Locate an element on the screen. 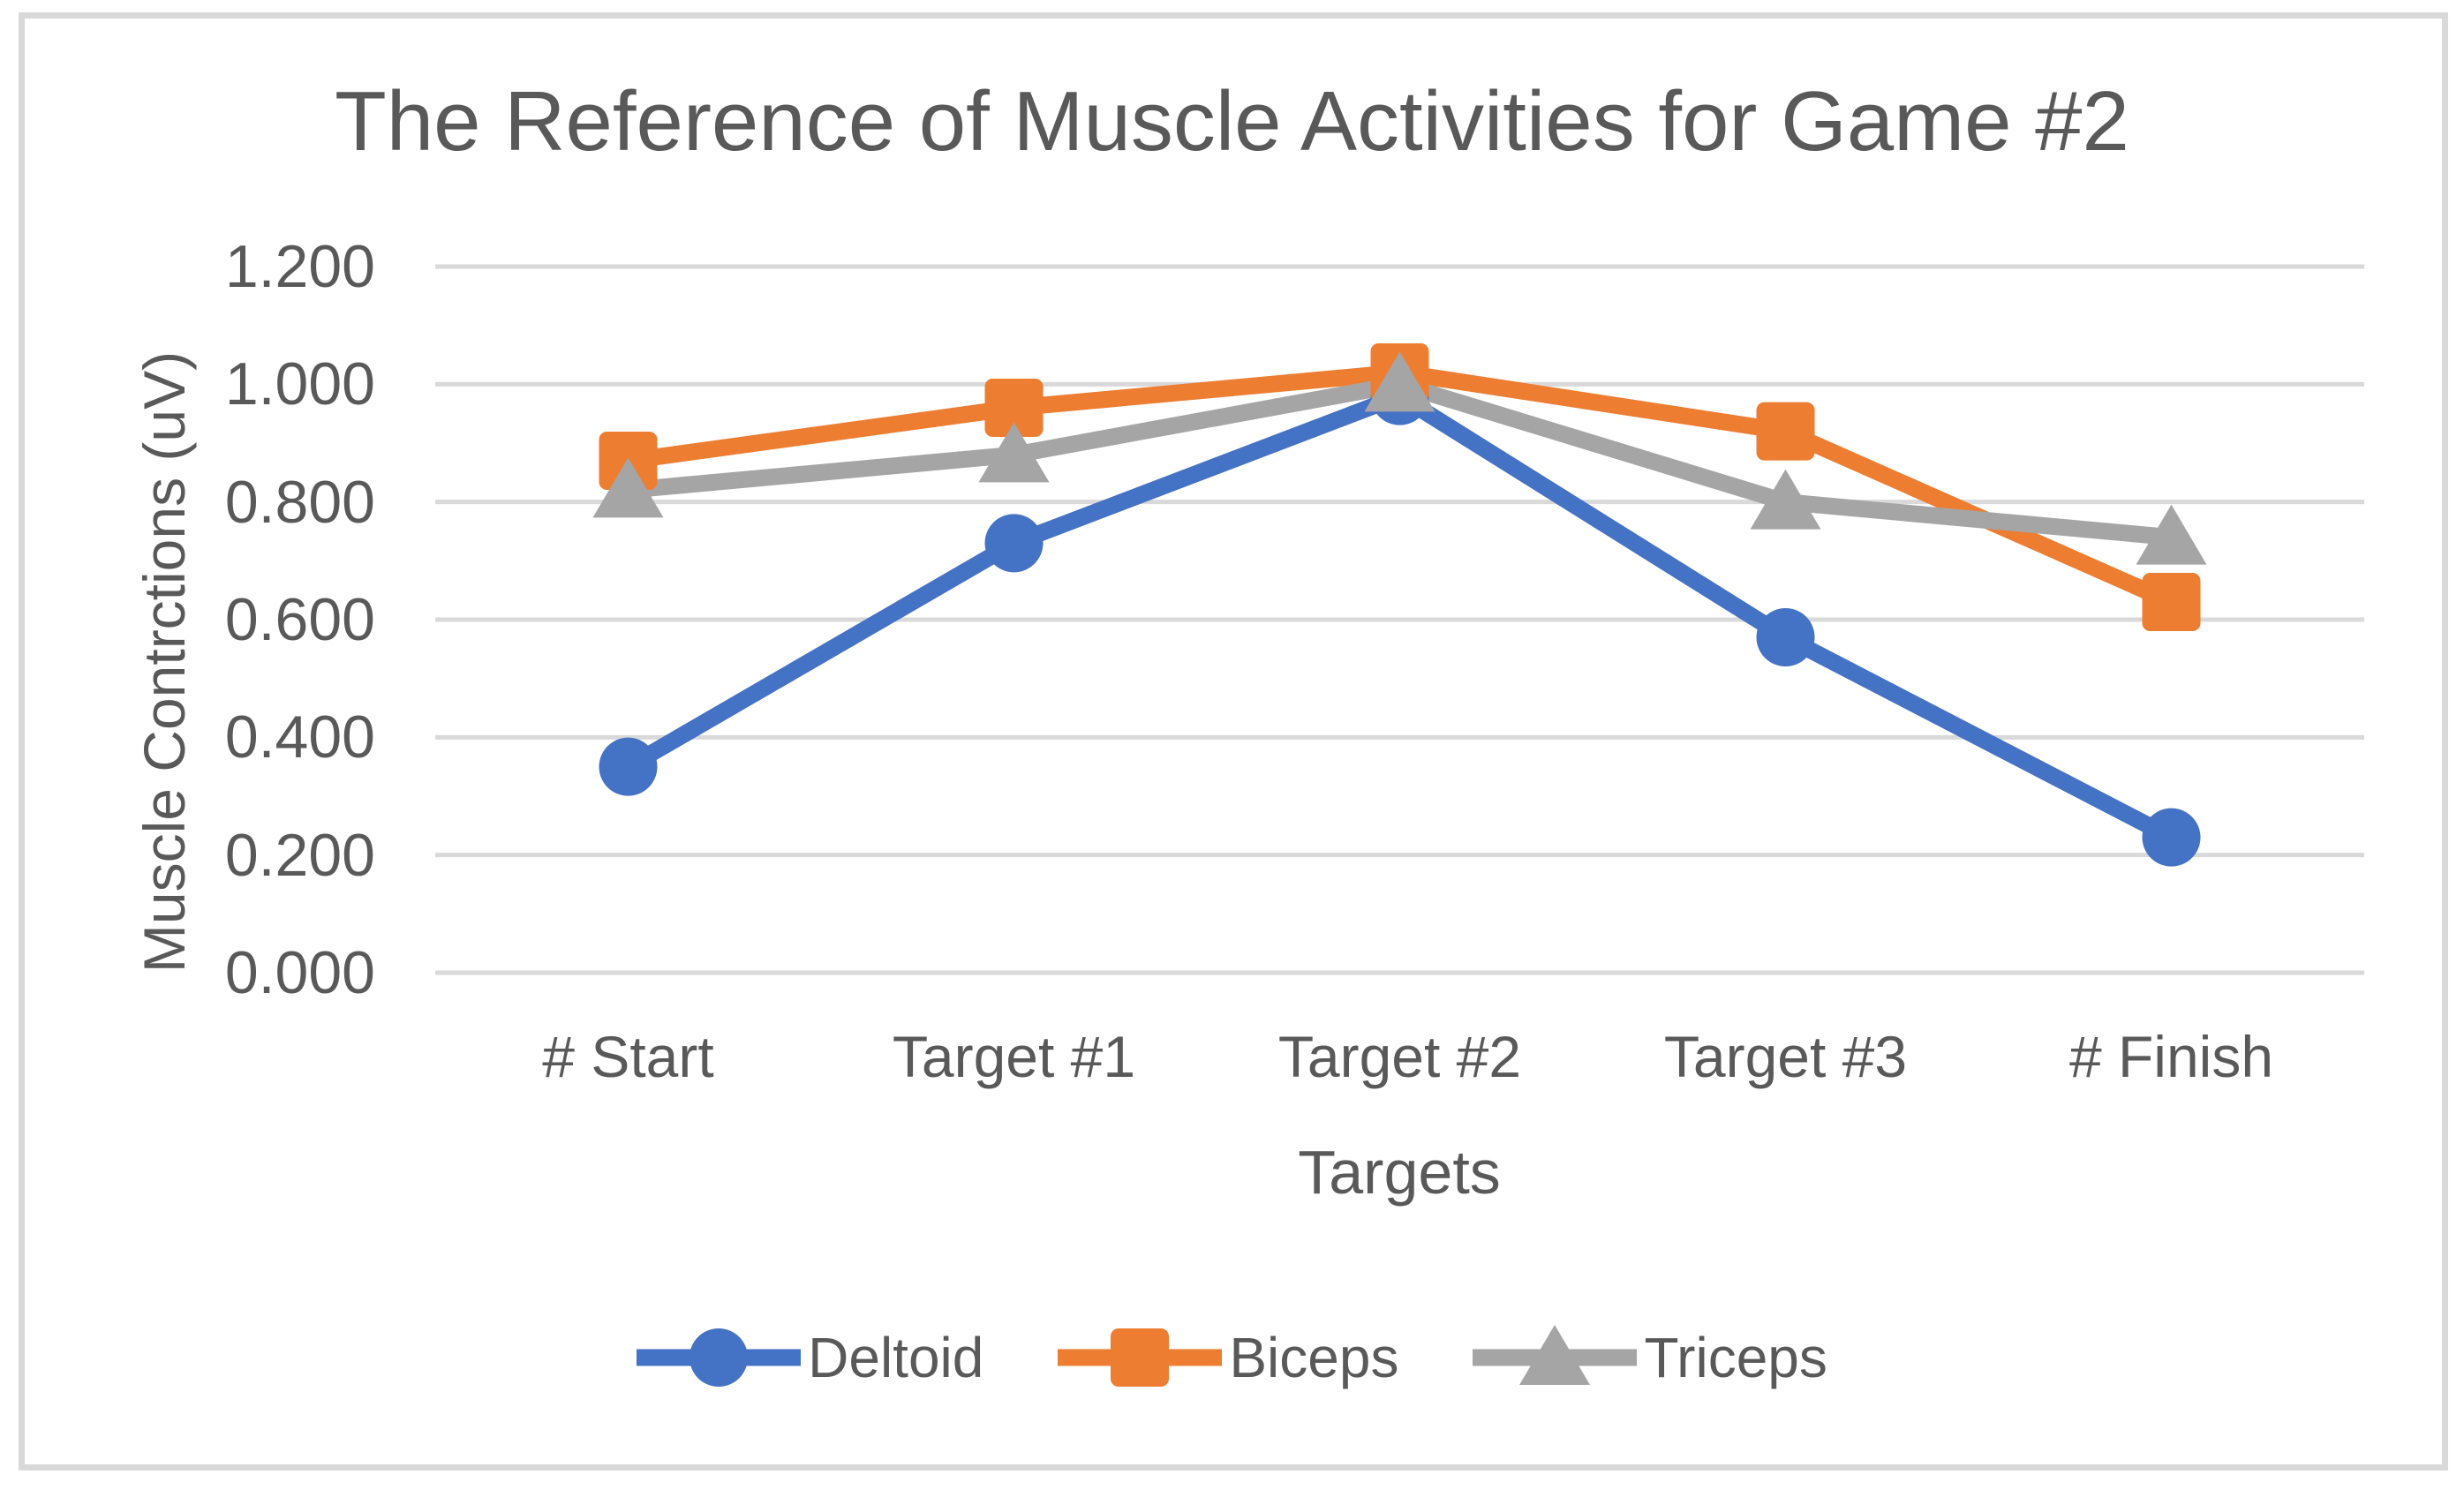 Image resolution: width=2464 pixels, height=1497 pixels. y-axis-title: Muscle Contrctions (uV) is located at coordinates (164, 662).